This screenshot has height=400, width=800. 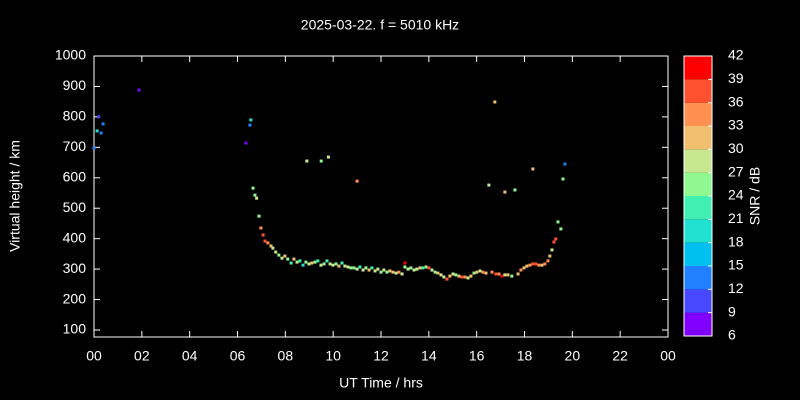 I want to click on colorbar-tick-label: 33, so click(x=736, y=125).